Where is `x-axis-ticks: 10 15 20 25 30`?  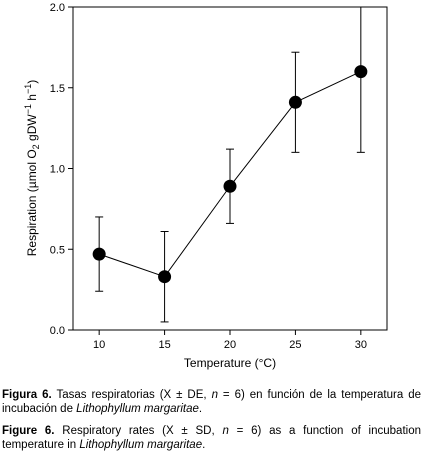
x-axis-ticks: 10 15 20 25 30 is located at coordinates (230, 340).